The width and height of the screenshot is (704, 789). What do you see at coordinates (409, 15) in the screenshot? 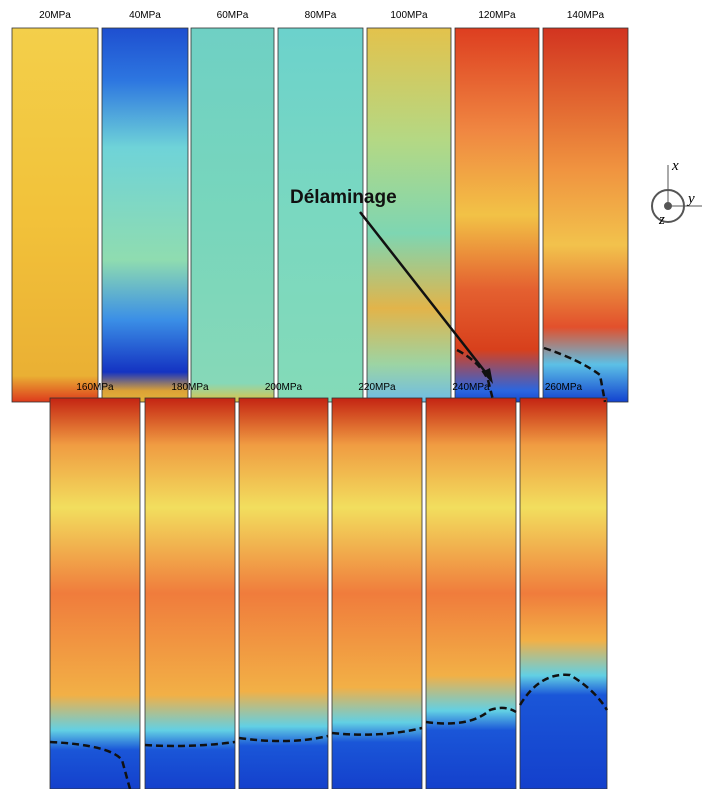
I see `panel-label: 100MPa` at bounding box center [409, 15].